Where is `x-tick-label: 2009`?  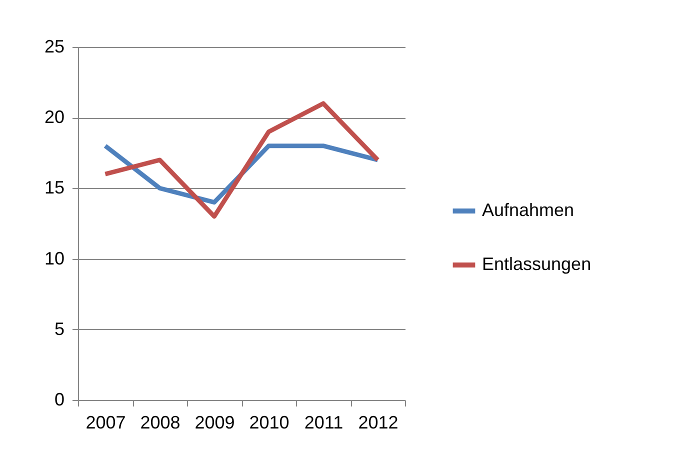
x-tick-label: 2009 is located at coordinates (214, 422).